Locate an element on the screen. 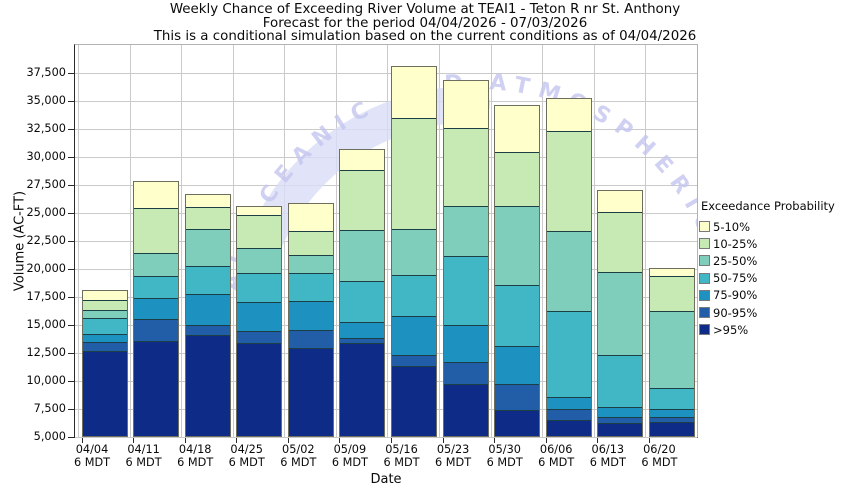 The width and height of the screenshot is (850, 500). y-tick-mark is located at coordinates (71, 213).